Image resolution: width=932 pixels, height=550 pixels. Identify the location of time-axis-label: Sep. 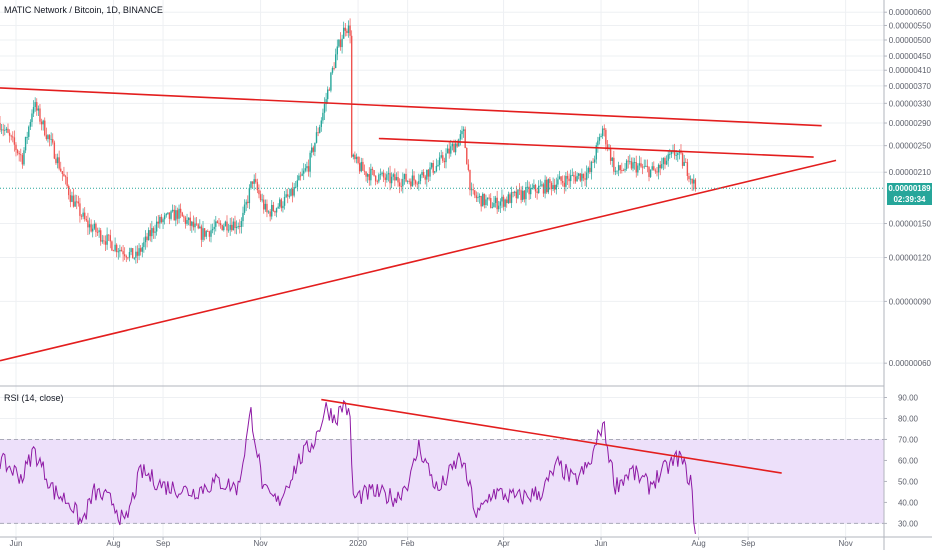
(748, 543).